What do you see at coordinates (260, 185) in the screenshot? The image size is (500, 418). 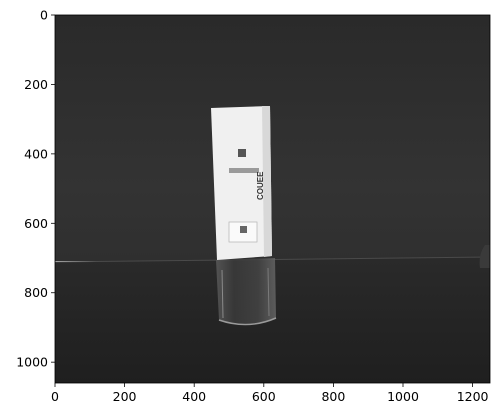 I see `box-text: COUEE` at bounding box center [260, 185].